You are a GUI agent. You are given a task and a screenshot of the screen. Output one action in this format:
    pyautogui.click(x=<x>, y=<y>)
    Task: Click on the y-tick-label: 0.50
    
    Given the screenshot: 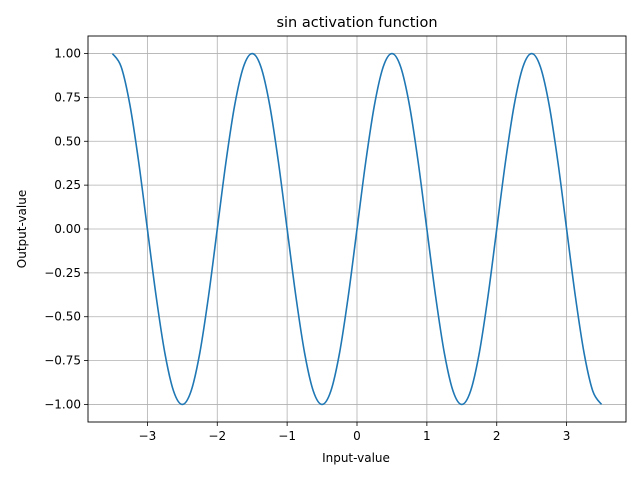 What is the action you would take?
    pyautogui.click(x=67, y=141)
    